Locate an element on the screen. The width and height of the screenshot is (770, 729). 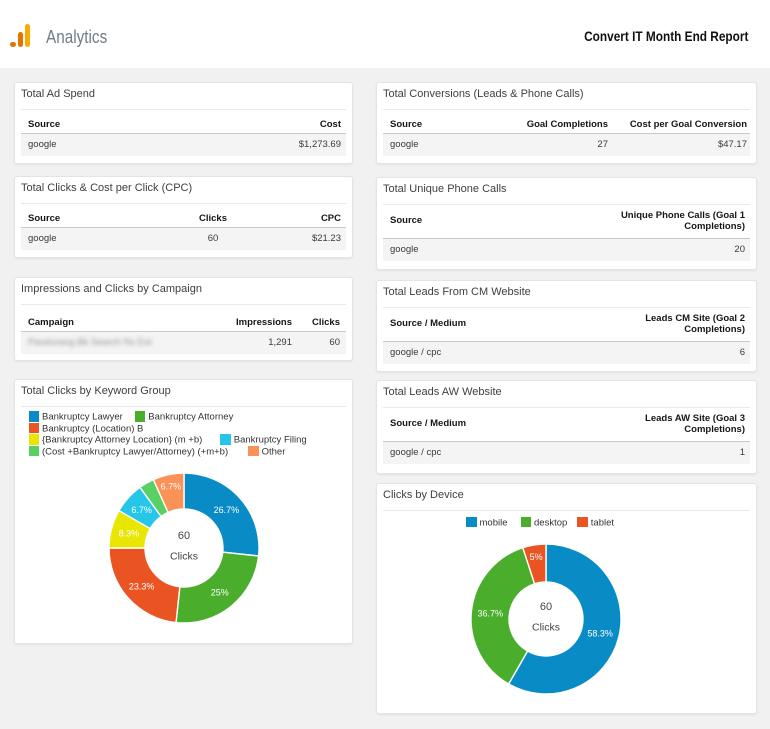
svg-text: 58.3% is located at coordinates (600, 634).